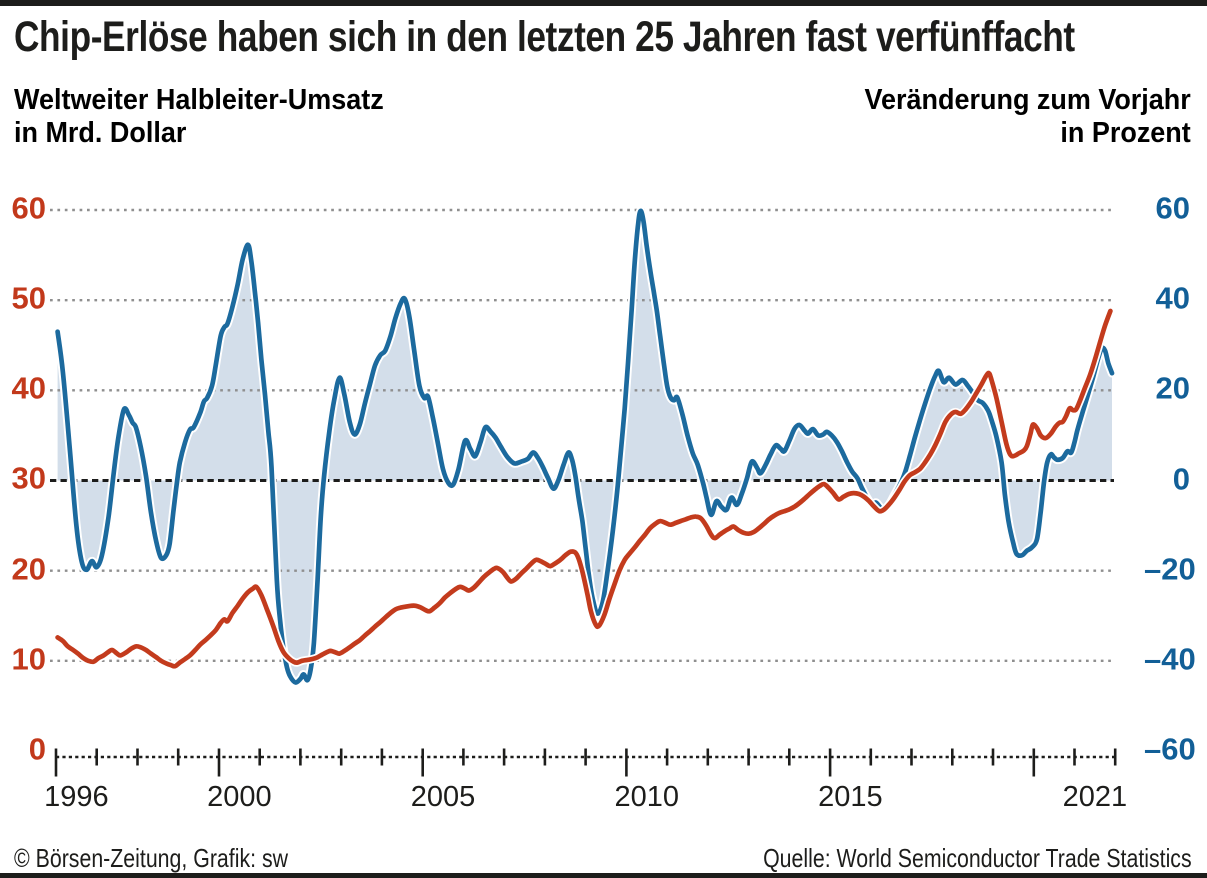 This screenshot has height=878, width=1207. I want to click on x-axis-year-label: 2000, so click(239, 797).